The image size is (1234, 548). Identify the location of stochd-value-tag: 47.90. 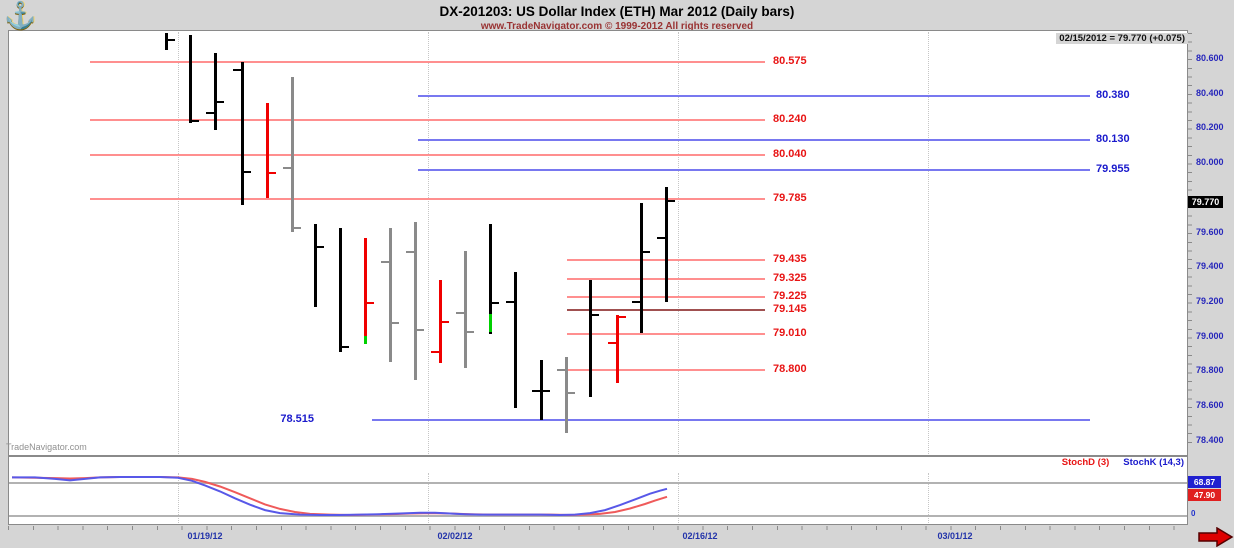
(1204, 495).